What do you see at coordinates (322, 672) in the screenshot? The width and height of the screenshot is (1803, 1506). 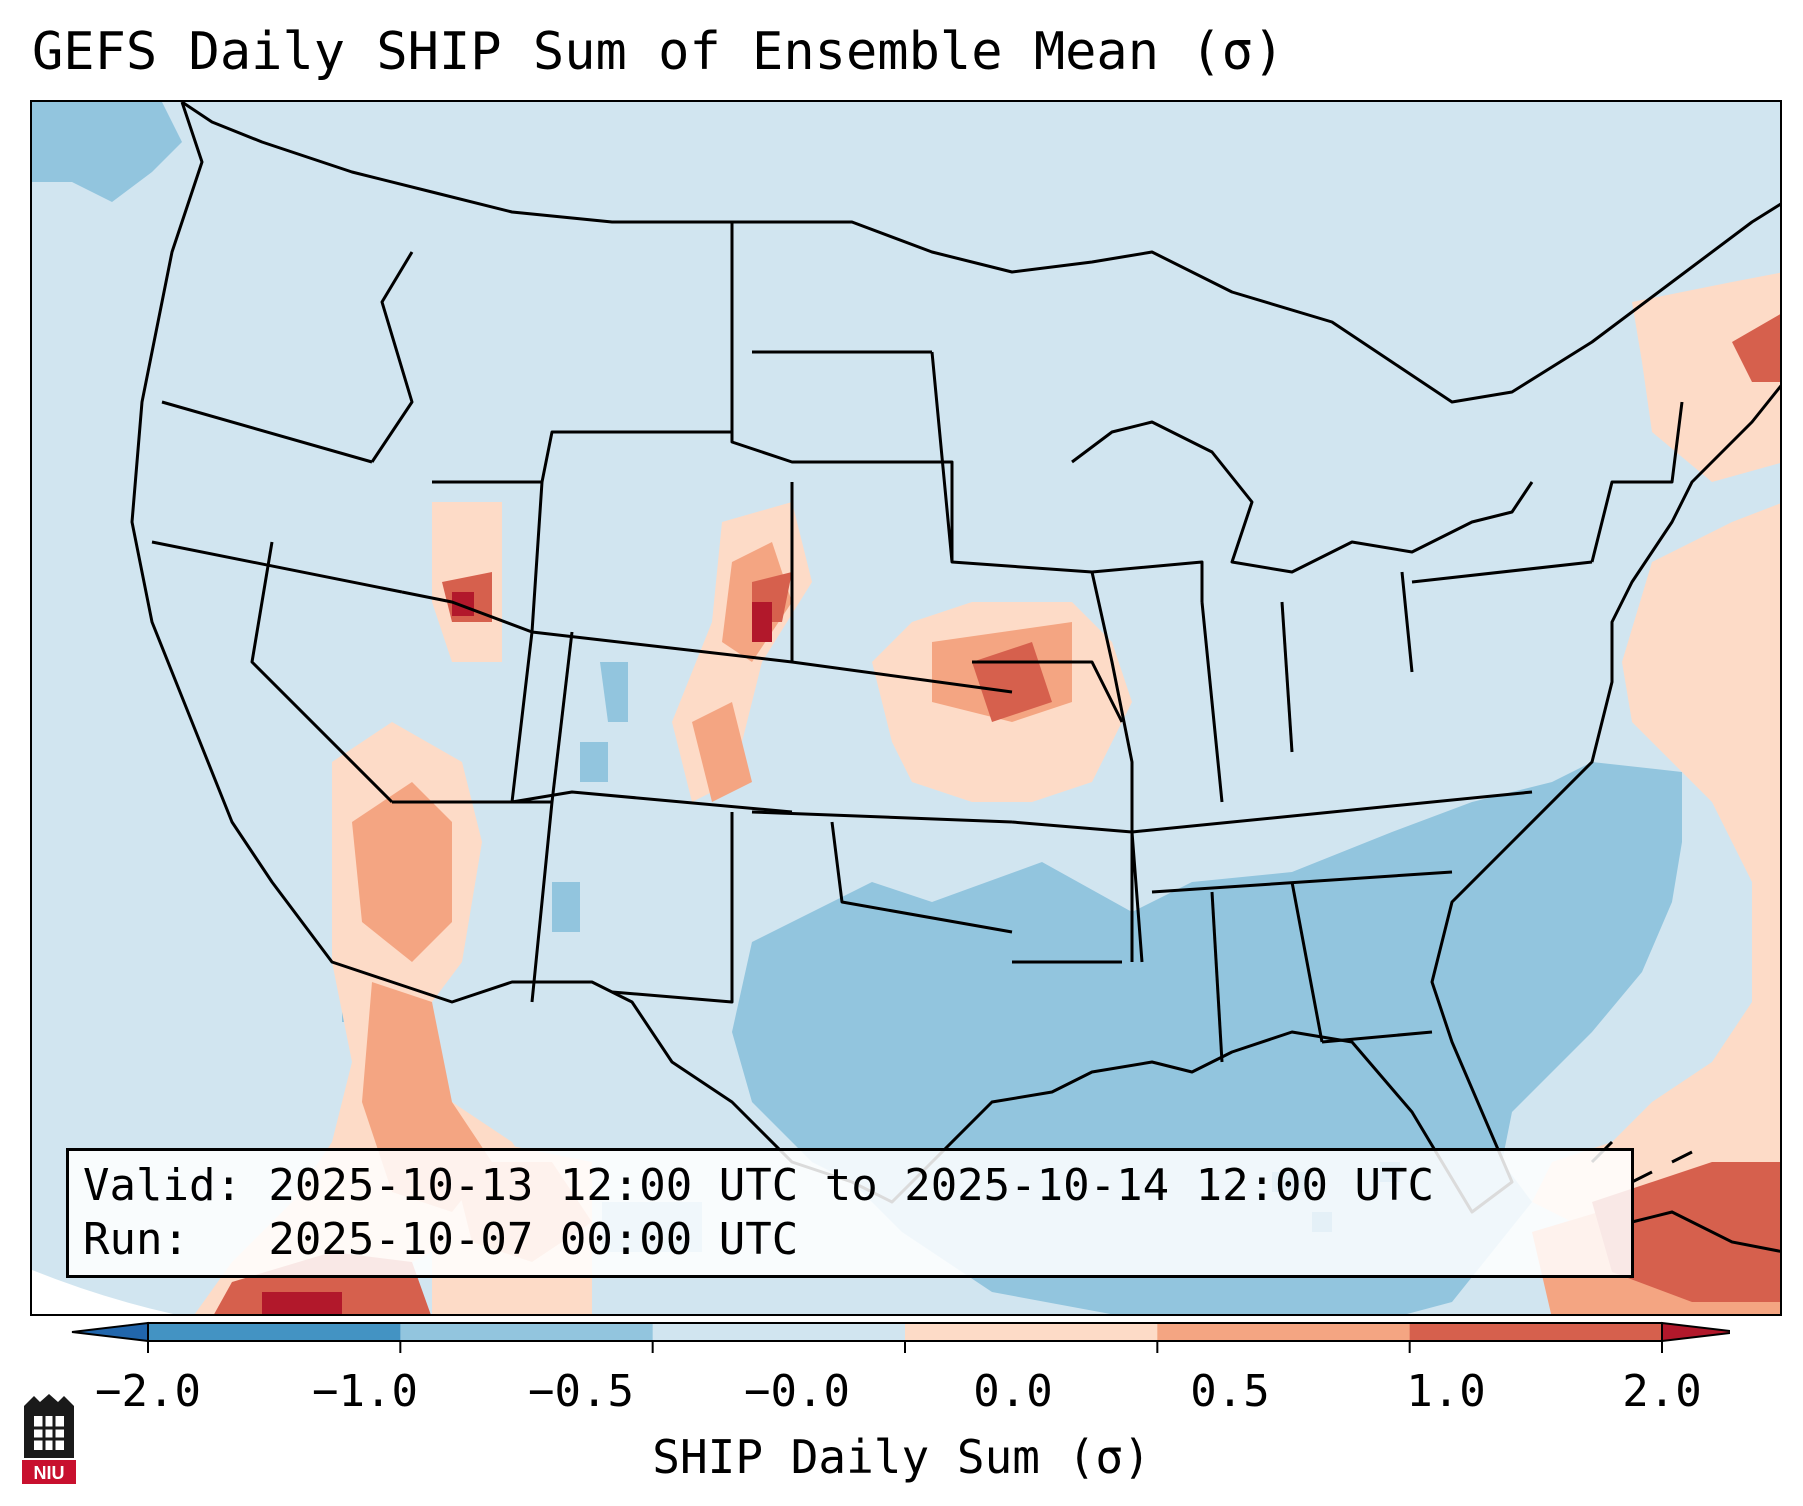 I see `nv-line` at bounding box center [322, 672].